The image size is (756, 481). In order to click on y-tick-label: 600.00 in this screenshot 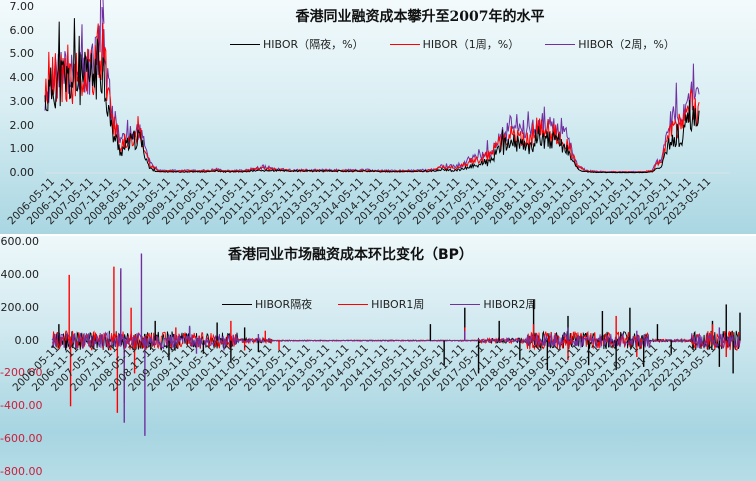, I will do `click(20, 242)`.